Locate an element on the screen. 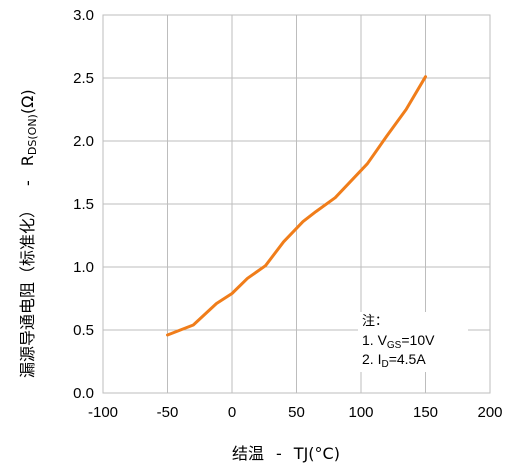  x-axis-title: 结温 - TJ(°C) is located at coordinates (286, 453).